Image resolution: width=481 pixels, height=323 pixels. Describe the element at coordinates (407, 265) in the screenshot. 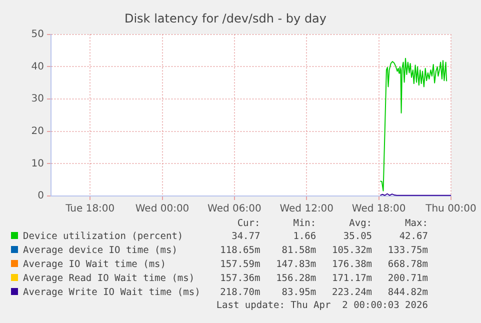

I see `text: 668.78m` at that location.